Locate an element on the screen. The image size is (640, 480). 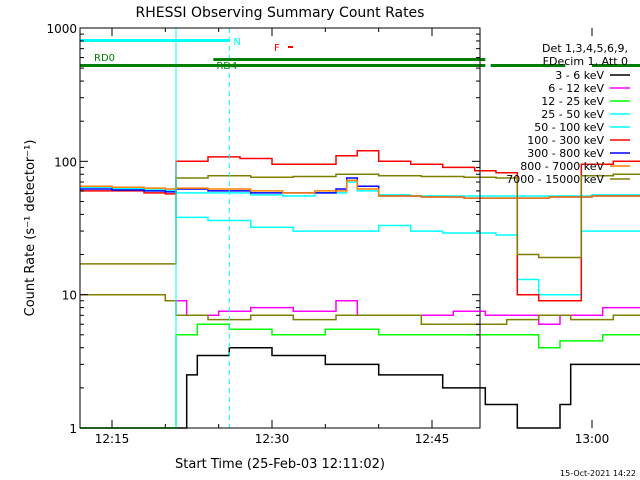
x-axis-label: Start Time (25-Feb-03 12:11:02) is located at coordinates (280, 464).